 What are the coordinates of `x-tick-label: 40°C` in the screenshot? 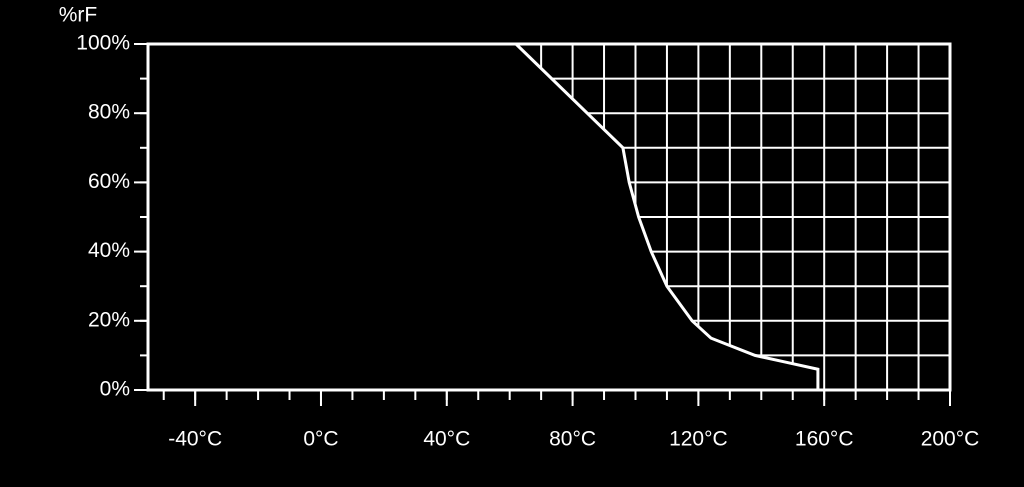 It's located at (446, 439).